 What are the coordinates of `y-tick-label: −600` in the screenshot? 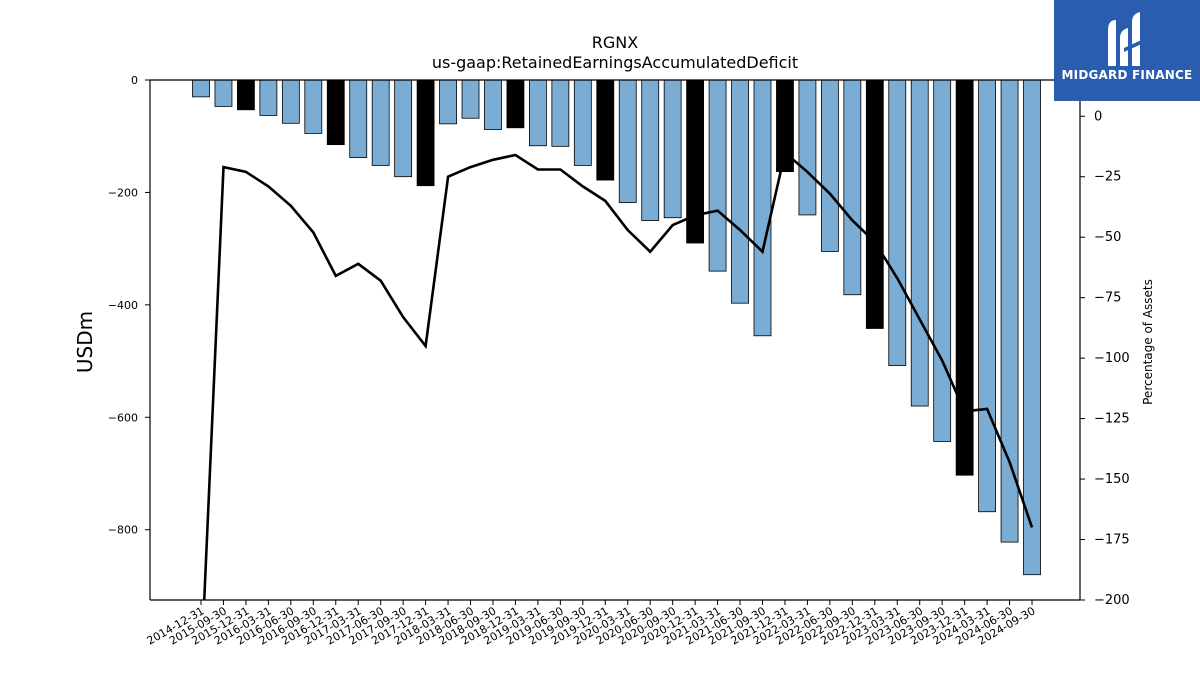 It's located at (123, 417).